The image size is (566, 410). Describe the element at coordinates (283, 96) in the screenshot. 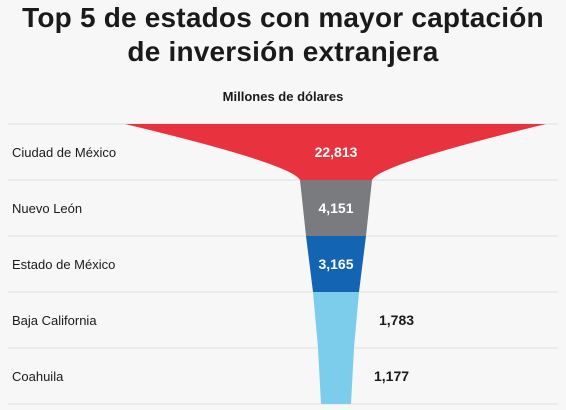

I see `chart-subtitle: Millones de dólares` at that location.